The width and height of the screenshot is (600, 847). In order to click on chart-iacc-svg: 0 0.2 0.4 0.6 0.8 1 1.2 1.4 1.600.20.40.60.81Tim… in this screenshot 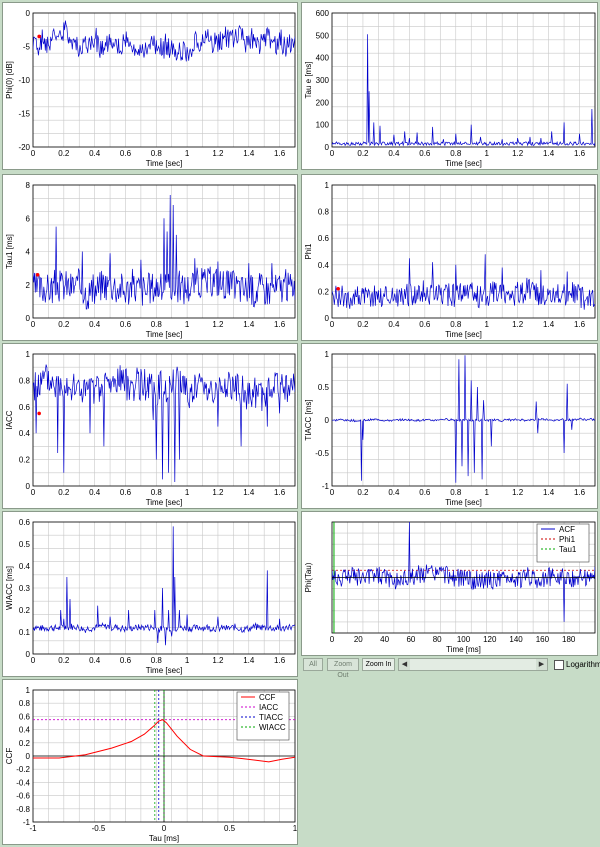, I will do `click(150, 428)`.